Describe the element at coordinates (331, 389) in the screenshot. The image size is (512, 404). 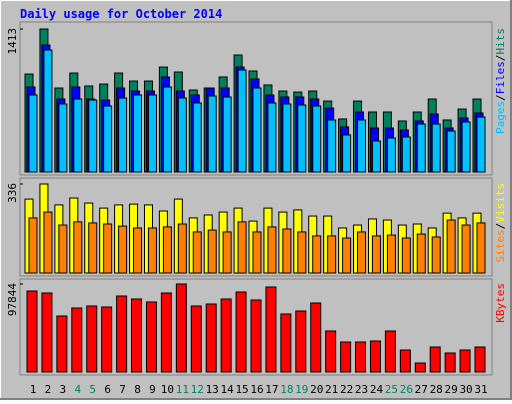
I see `x-tick-label: 21` at that location.